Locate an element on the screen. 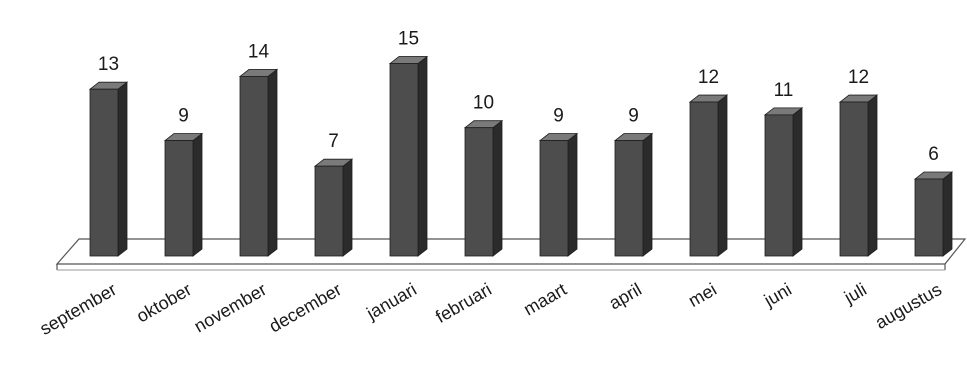 The height and width of the screenshot is (373, 967). x-tick-label: december is located at coordinates (305, 307).